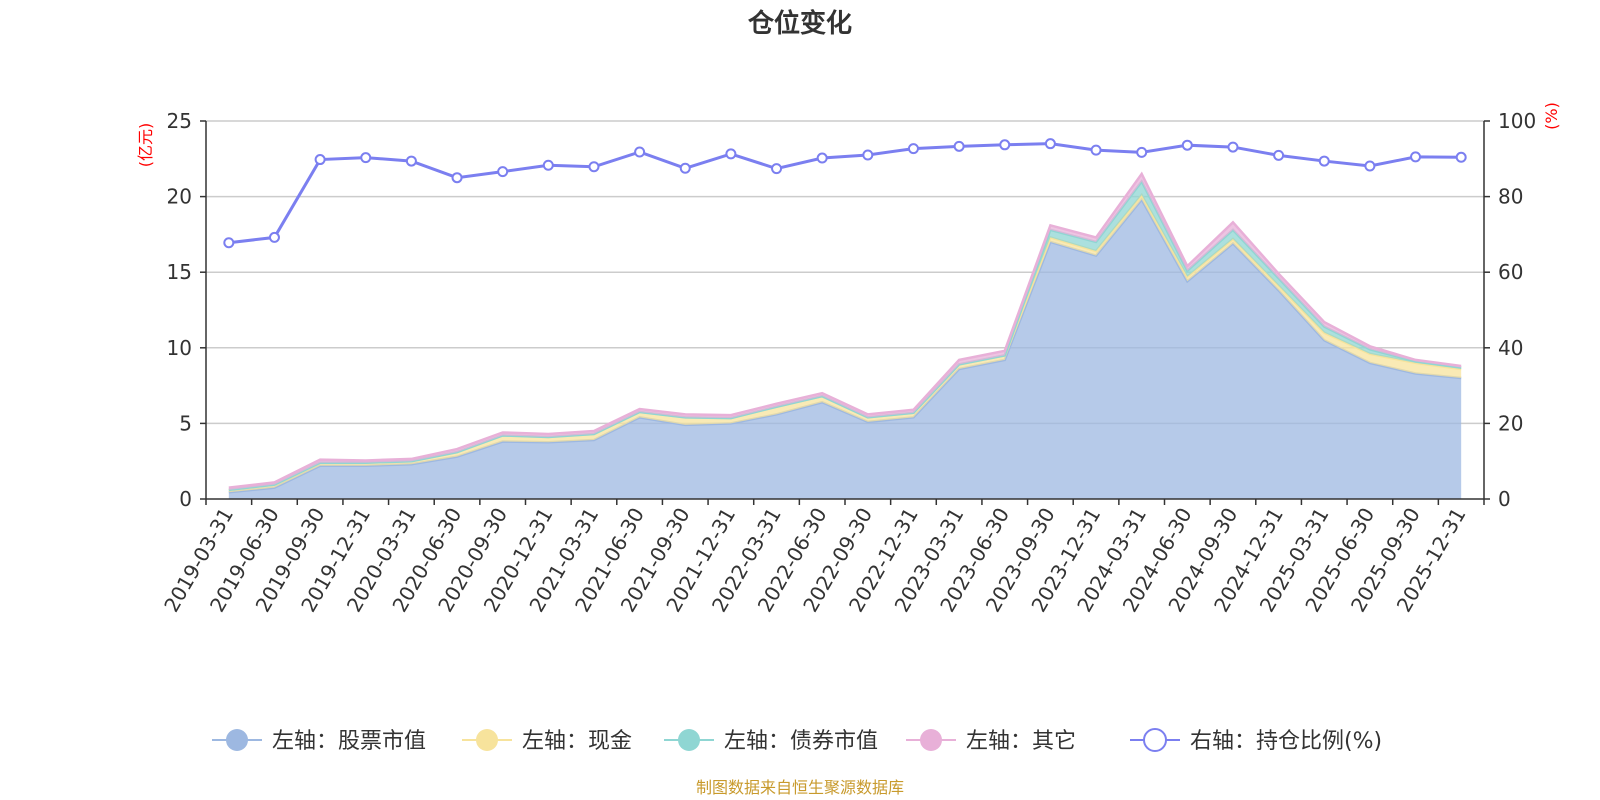 This screenshot has width=1600, height=800. What do you see at coordinates (799, 23) in the screenshot?
I see `chart-title: 仓位变化` at bounding box center [799, 23].